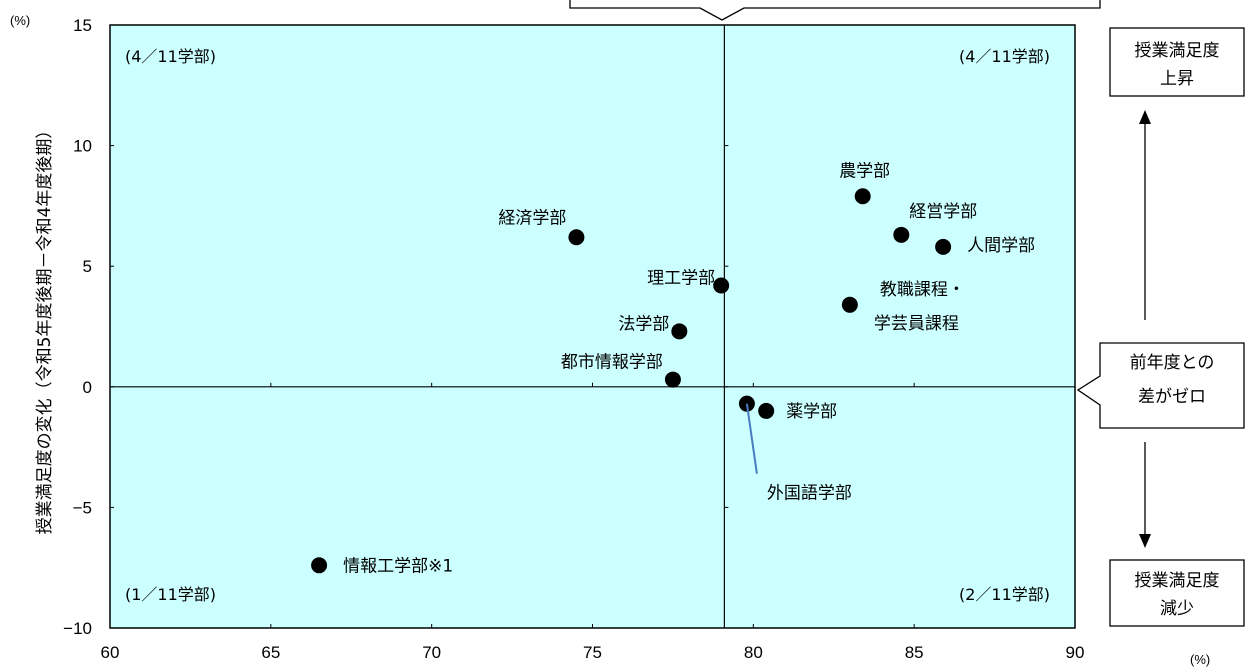 The height and width of the screenshot is (672, 1248). Describe the element at coordinates (20, 20) in the screenshot. I see `y-unit-label: (%)` at that location.